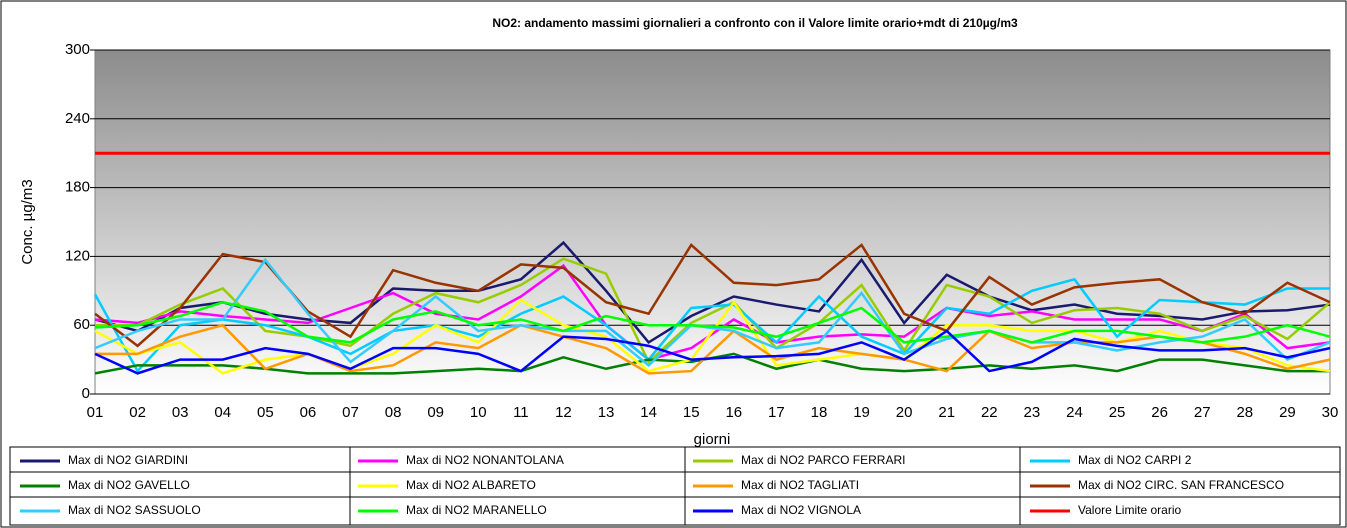 This screenshot has height=528, width=1347. Describe the element at coordinates (95, 412) in the screenshot. I see `x-tick-label: 01` at that location.